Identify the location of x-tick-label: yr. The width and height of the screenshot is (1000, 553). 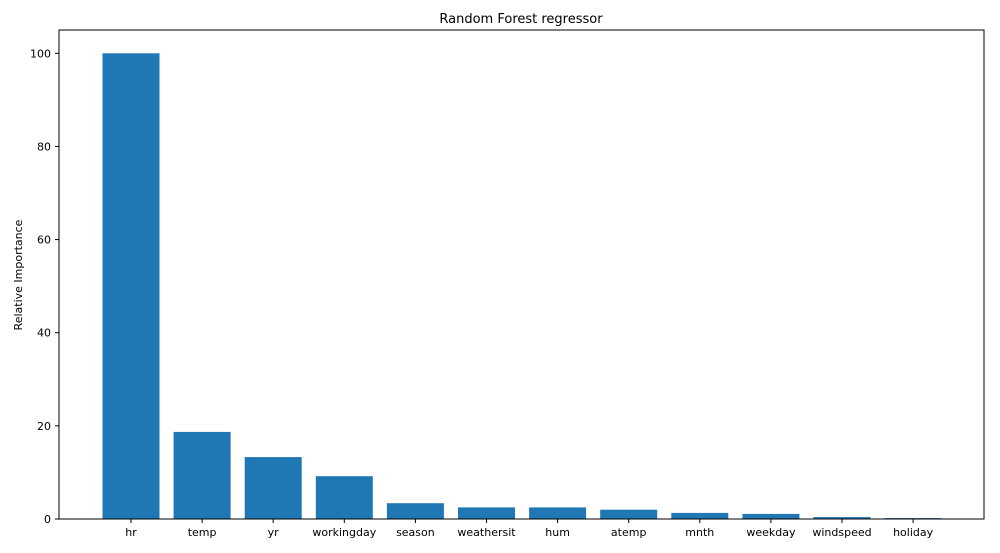
(274, 532).